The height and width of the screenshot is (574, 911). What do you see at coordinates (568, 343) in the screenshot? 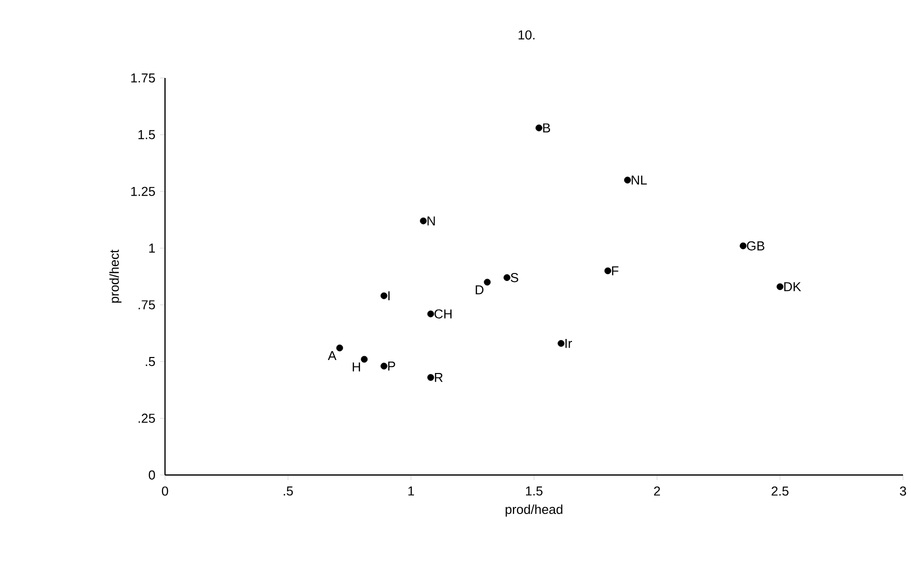
I see `annotation: Ir` at bounding box center [568, 343].